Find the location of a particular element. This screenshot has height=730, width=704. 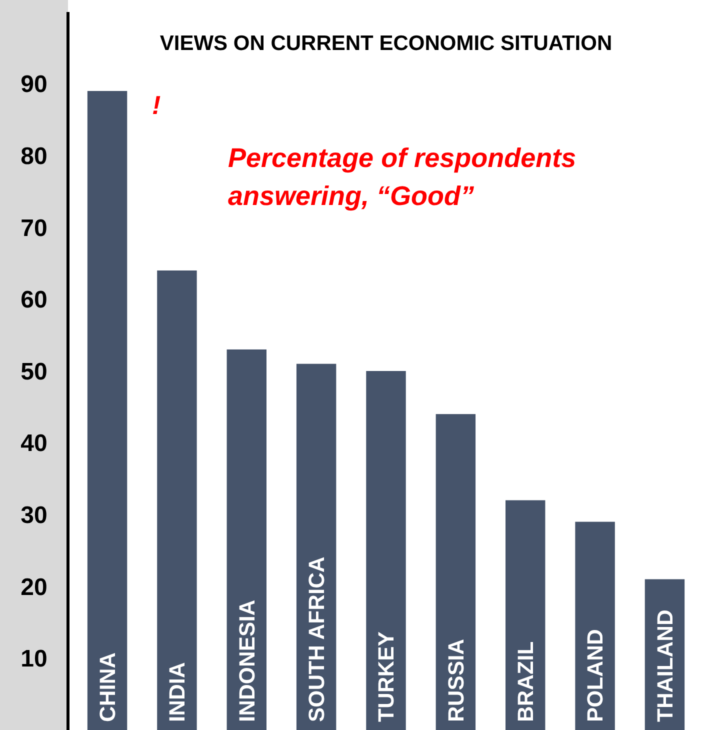

x-tick-label: TURKEY is located at coordinates (386, 676).